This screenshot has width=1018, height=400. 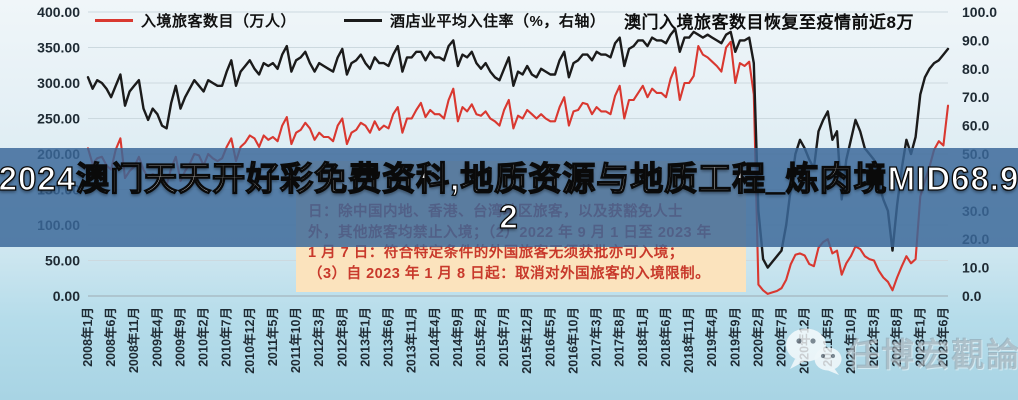 I want to click on left-axis-tick-label: 250.00, so click(x=58, y=119).